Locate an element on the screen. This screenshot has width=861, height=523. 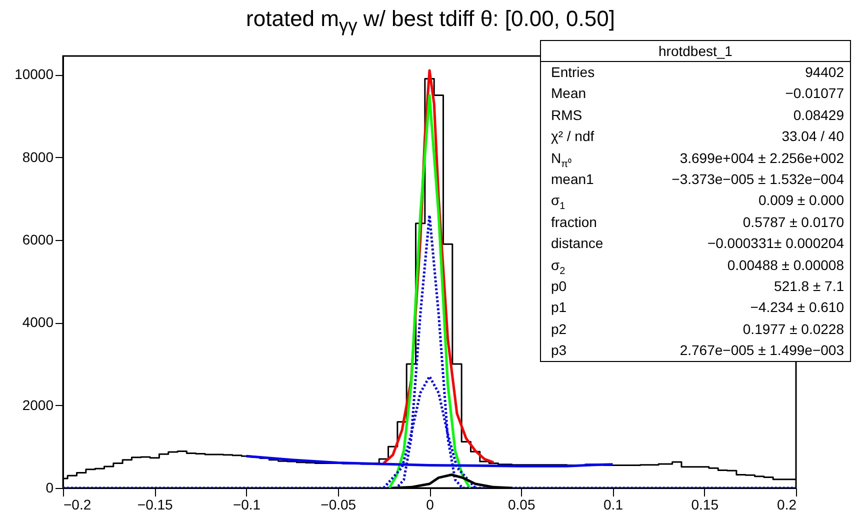
annotation: distance is located at coordinates (577, 244).